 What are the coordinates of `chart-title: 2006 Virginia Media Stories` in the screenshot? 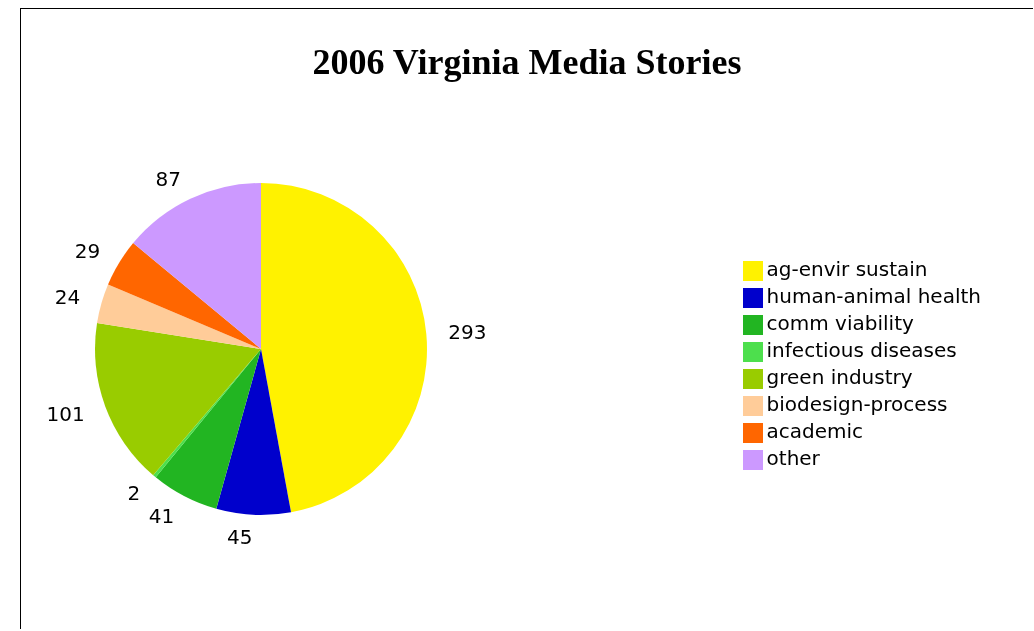 It's located at (527, 62).